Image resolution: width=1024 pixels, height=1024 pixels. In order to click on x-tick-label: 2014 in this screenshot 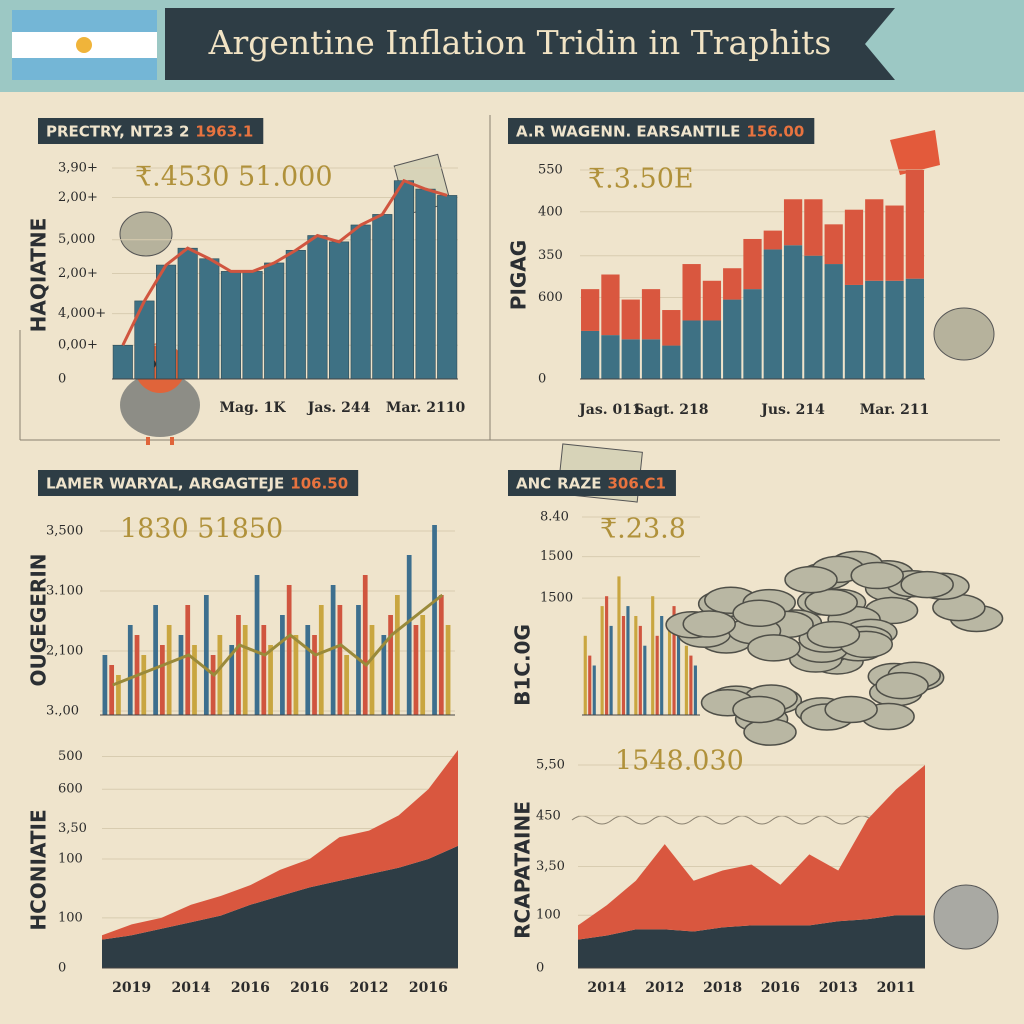, I will do `click(191, 988)`.